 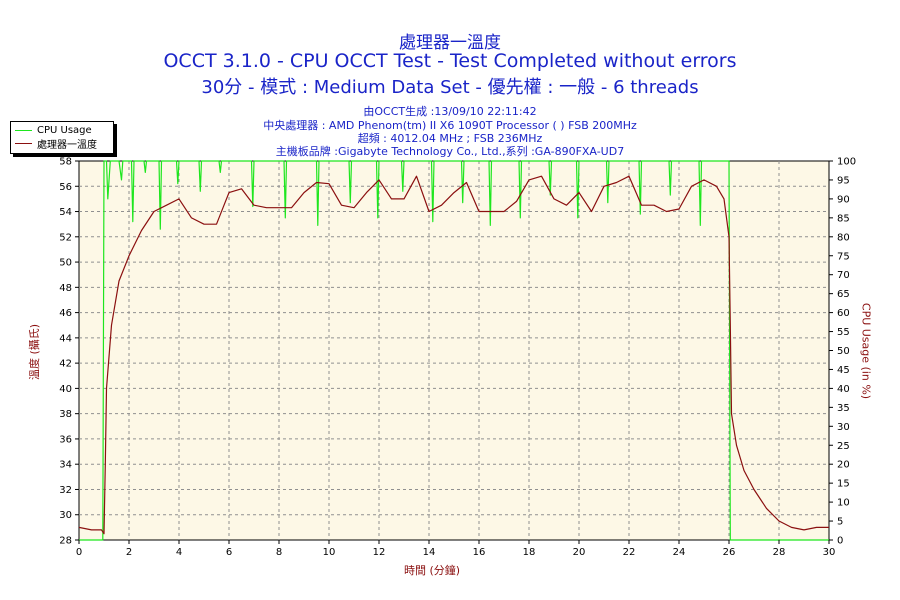 What do you see at coordinates (843, 427) in the screenshot?
I see `y-right-tick-label: 30` at bounding box center [843, 427].